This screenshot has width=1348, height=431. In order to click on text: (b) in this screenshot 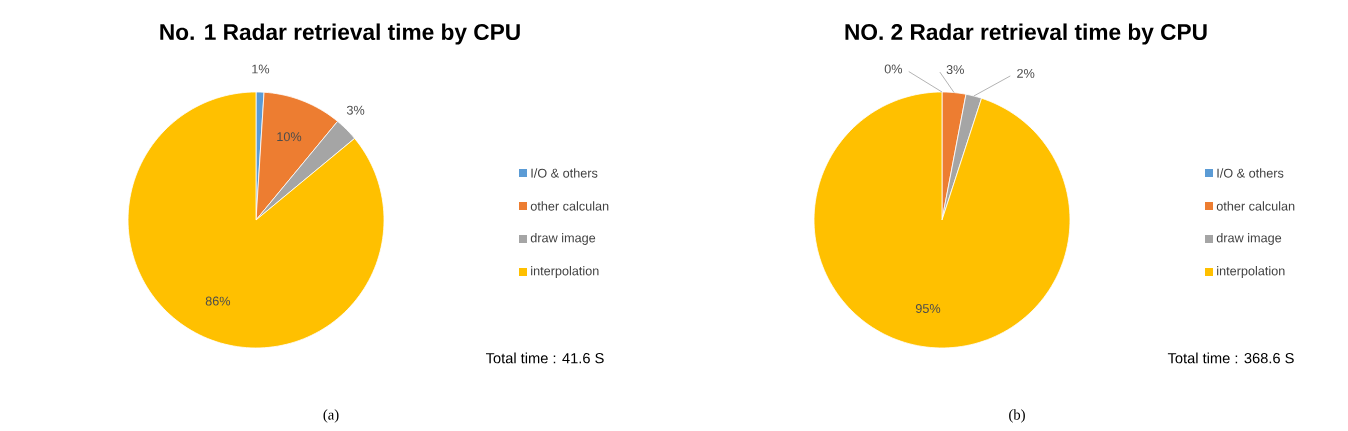, I will do `click(1017, 416)`.